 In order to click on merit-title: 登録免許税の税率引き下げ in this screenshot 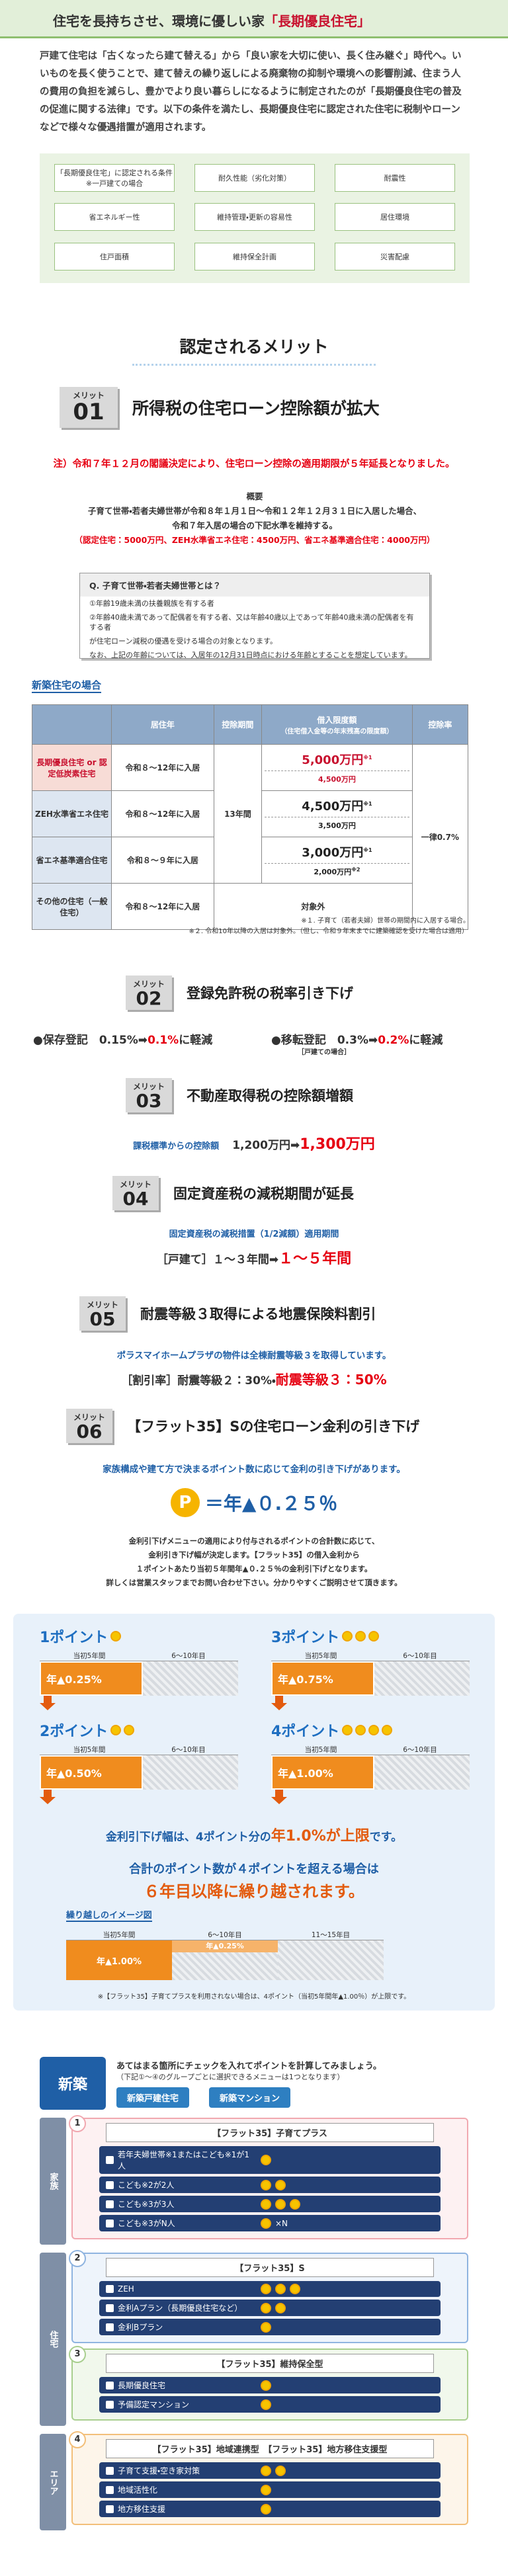, I will do `click(270, 993)`.